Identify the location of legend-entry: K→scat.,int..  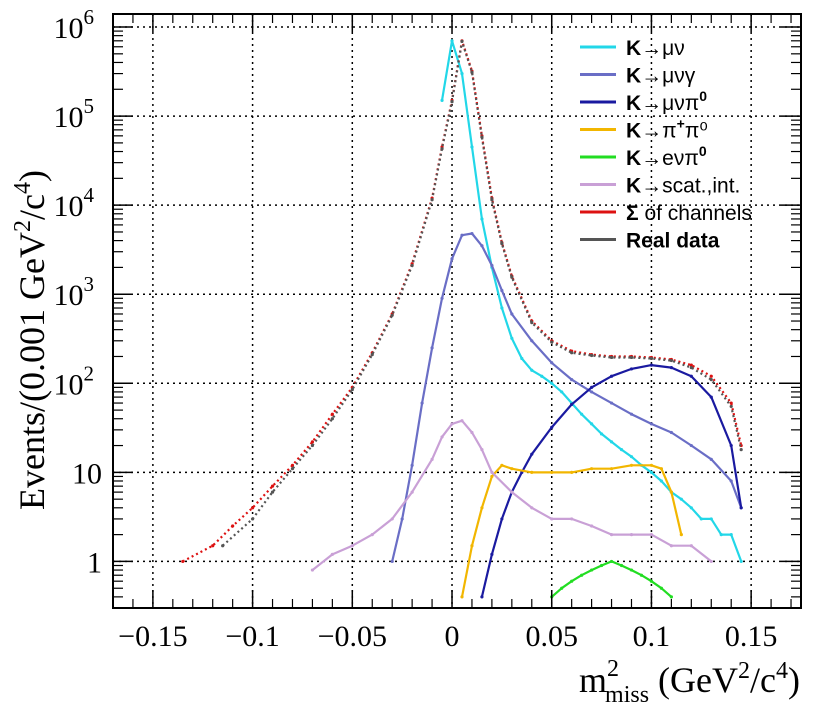
(683, 186).